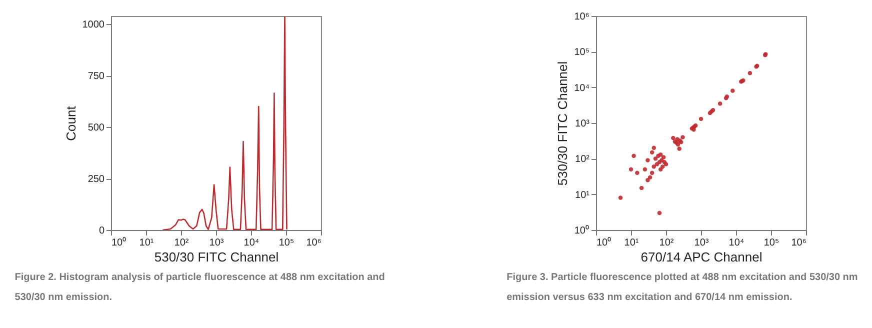 The height and width of the screenshot is (328, 872). Describe the element at coordinates (101, 231) in the screenshot. I see `y-tick-label: 0` at that location.